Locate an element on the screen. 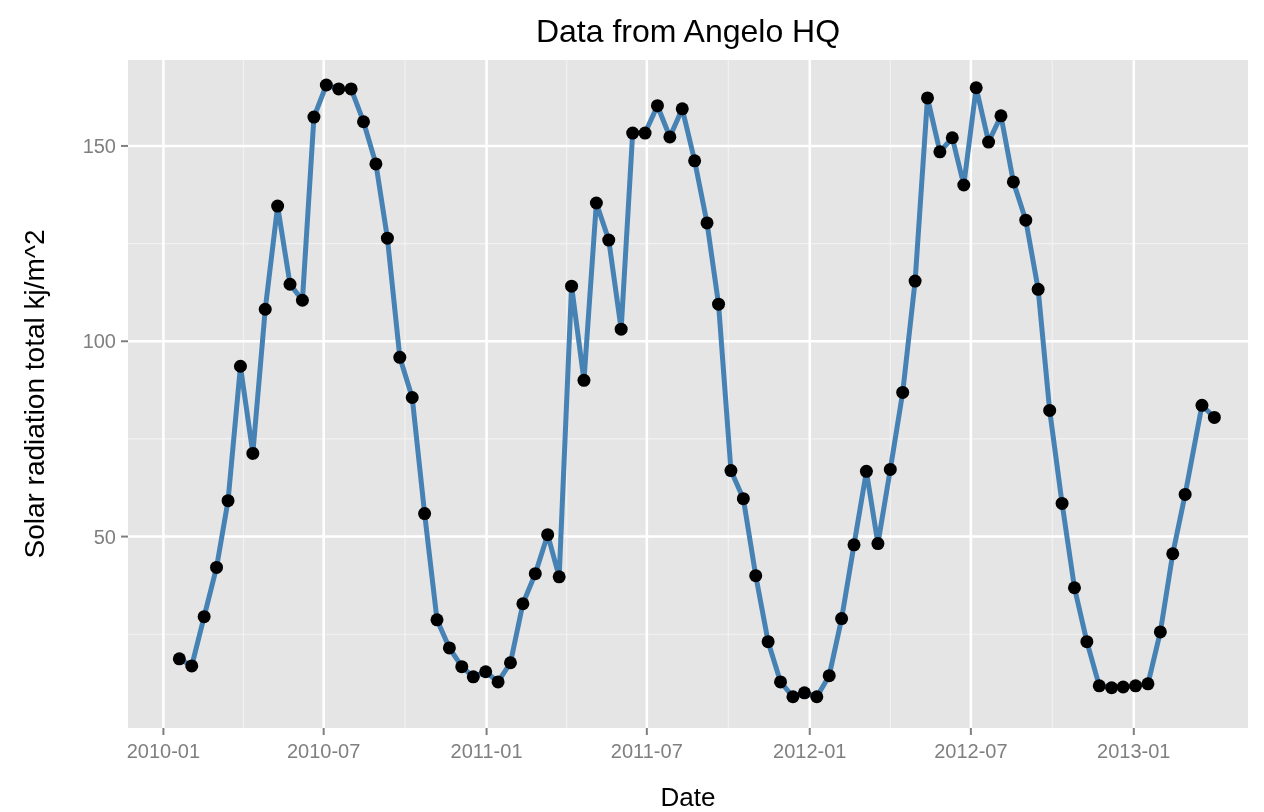  x-tick-label: 2010-01 is located at coordinates (163, 751).